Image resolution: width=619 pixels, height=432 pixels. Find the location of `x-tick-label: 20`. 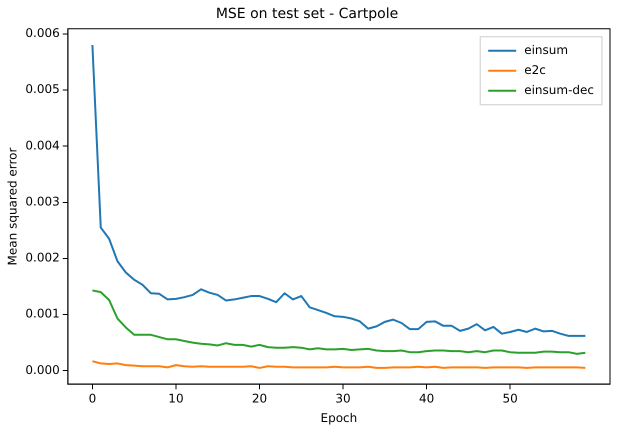

x-tick-label: 20 is located at coordinates (260, 399).